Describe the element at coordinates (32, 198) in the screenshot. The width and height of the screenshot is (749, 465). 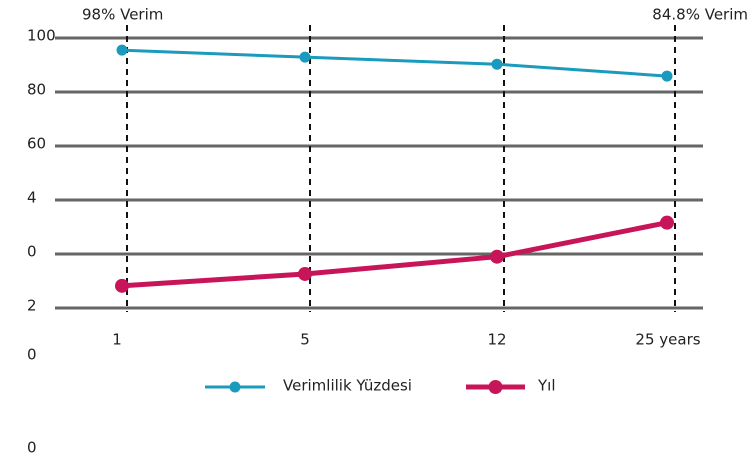
I see `y-tick-label: 4` at that location.